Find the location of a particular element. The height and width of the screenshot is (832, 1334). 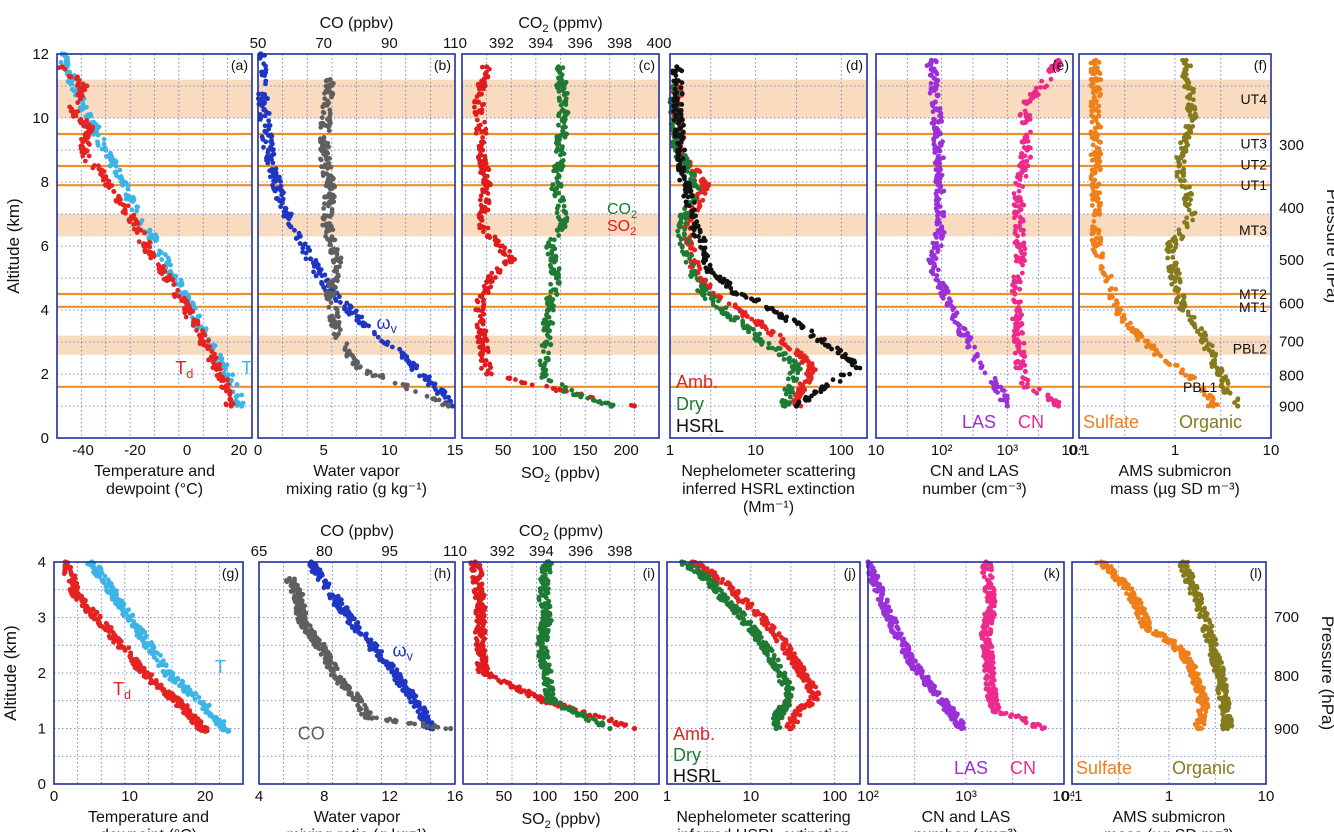

x-axis-title: (Mm⁻¹) is located at coordinates (768, 507).